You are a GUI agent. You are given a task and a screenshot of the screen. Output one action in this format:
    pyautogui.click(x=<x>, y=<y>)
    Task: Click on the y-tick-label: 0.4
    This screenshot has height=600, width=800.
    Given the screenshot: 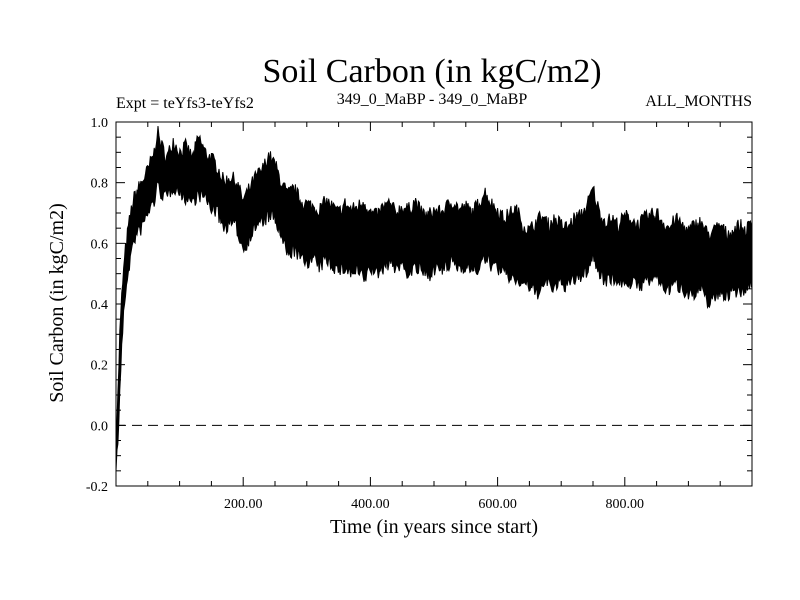 What is the action you would take?
    pyautogui.click(x=100, y=305)
    